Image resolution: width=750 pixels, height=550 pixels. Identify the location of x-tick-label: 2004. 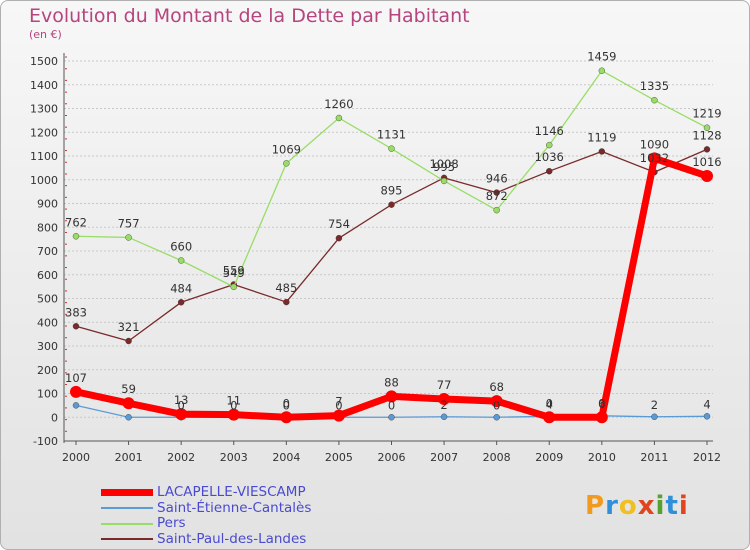
(286, 457).